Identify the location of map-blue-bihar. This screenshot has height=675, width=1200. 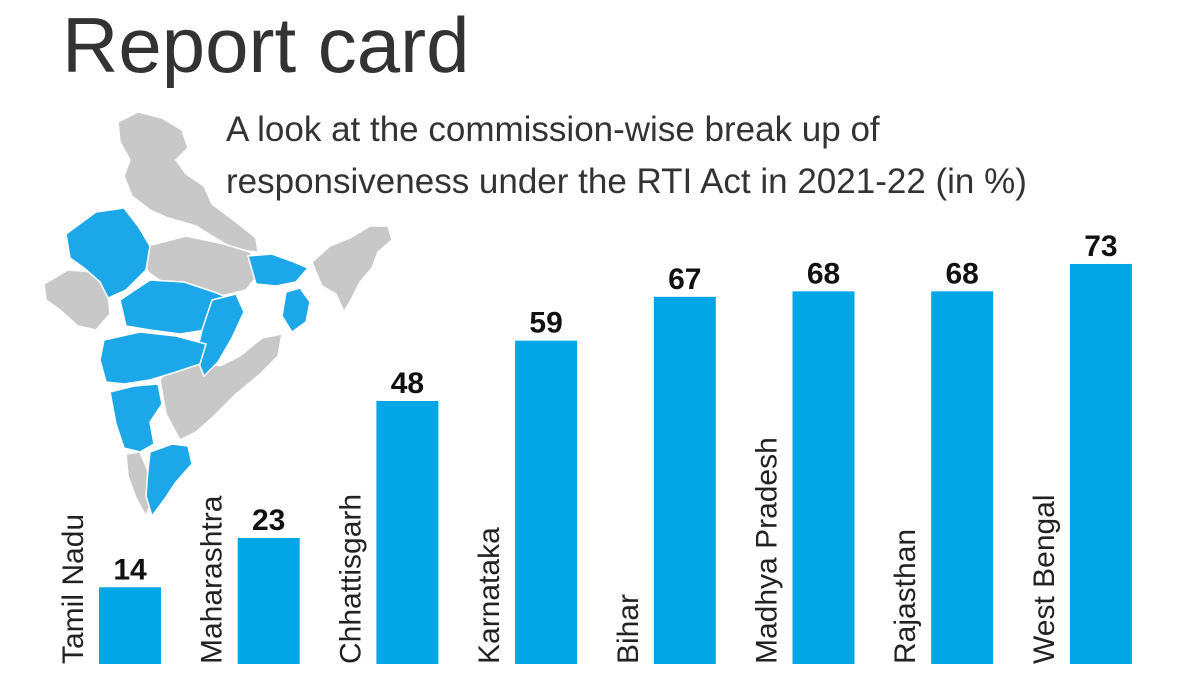
(278, 270).